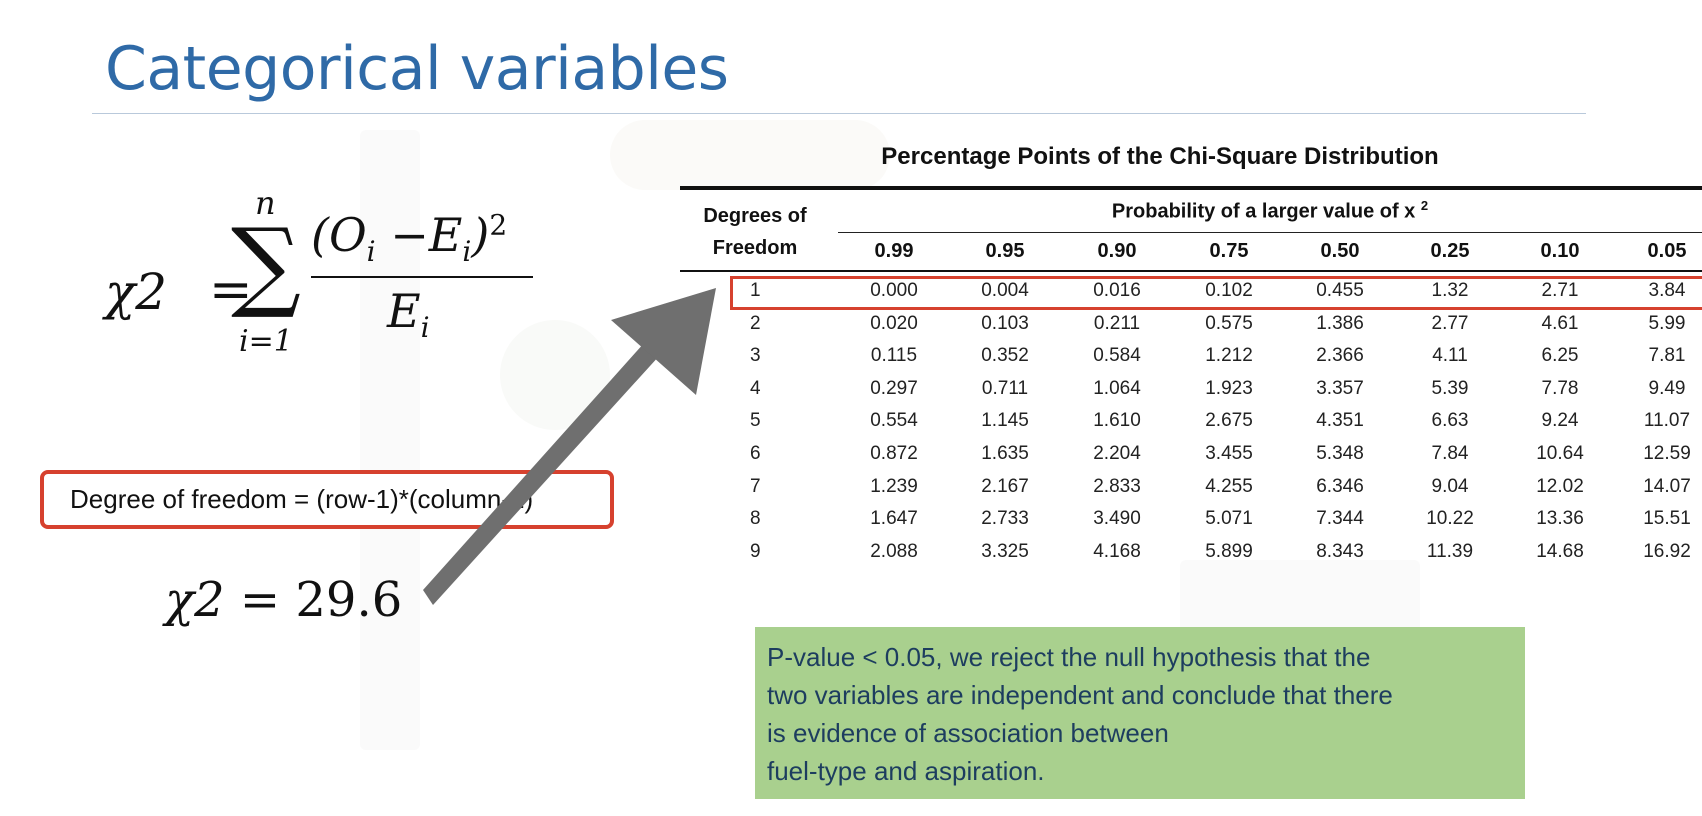 This screenshot has height=816, width=1702. What do you see at coordinates (1340, 323) in the screenshot?
I see `table-cell: 1.386` at bounding box center [1340, 323].